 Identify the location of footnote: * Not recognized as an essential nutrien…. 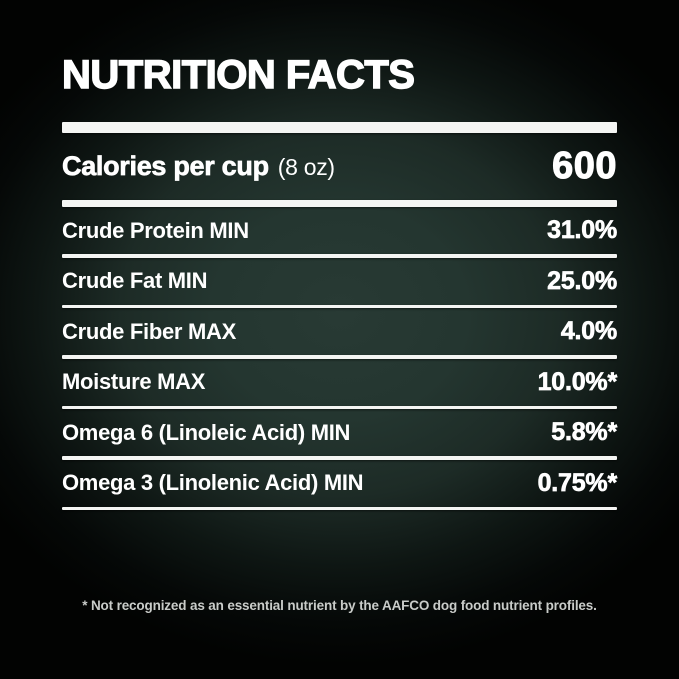
(339, 605).